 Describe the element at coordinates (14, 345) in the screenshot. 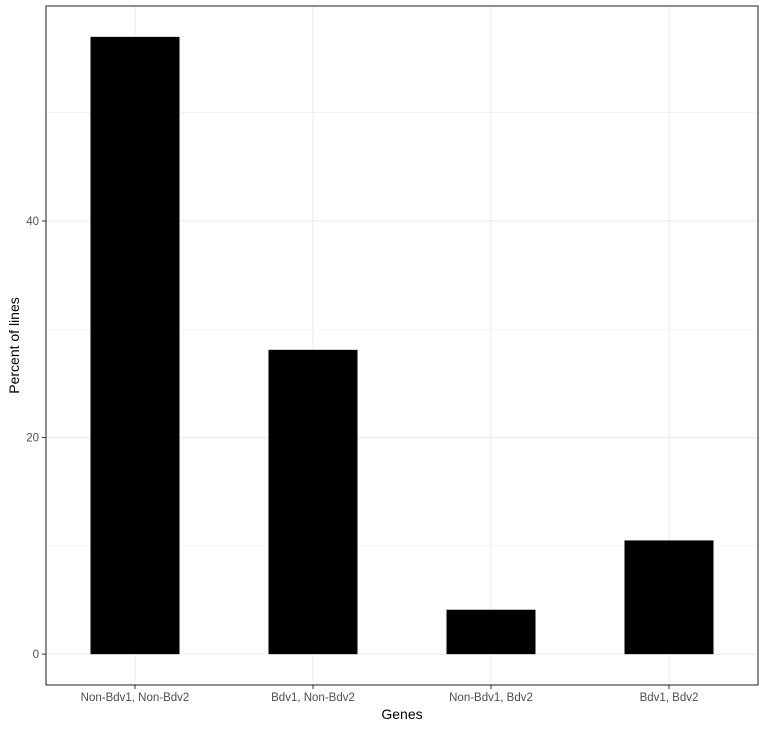

I see `y-axis-title: Percent of lines` at that location.